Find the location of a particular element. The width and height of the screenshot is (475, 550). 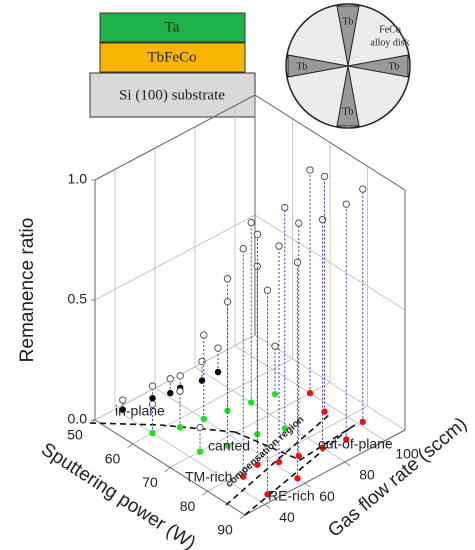

z-tick-label: 1.0 is located at coordinates (78, 179).